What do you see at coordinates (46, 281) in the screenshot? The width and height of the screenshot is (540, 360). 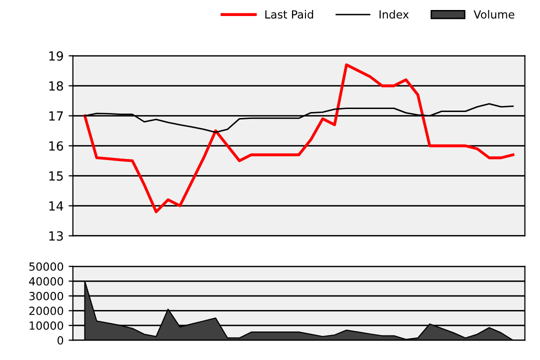 I see `y-tick-label: 40000` at bounding box center [46, 281].